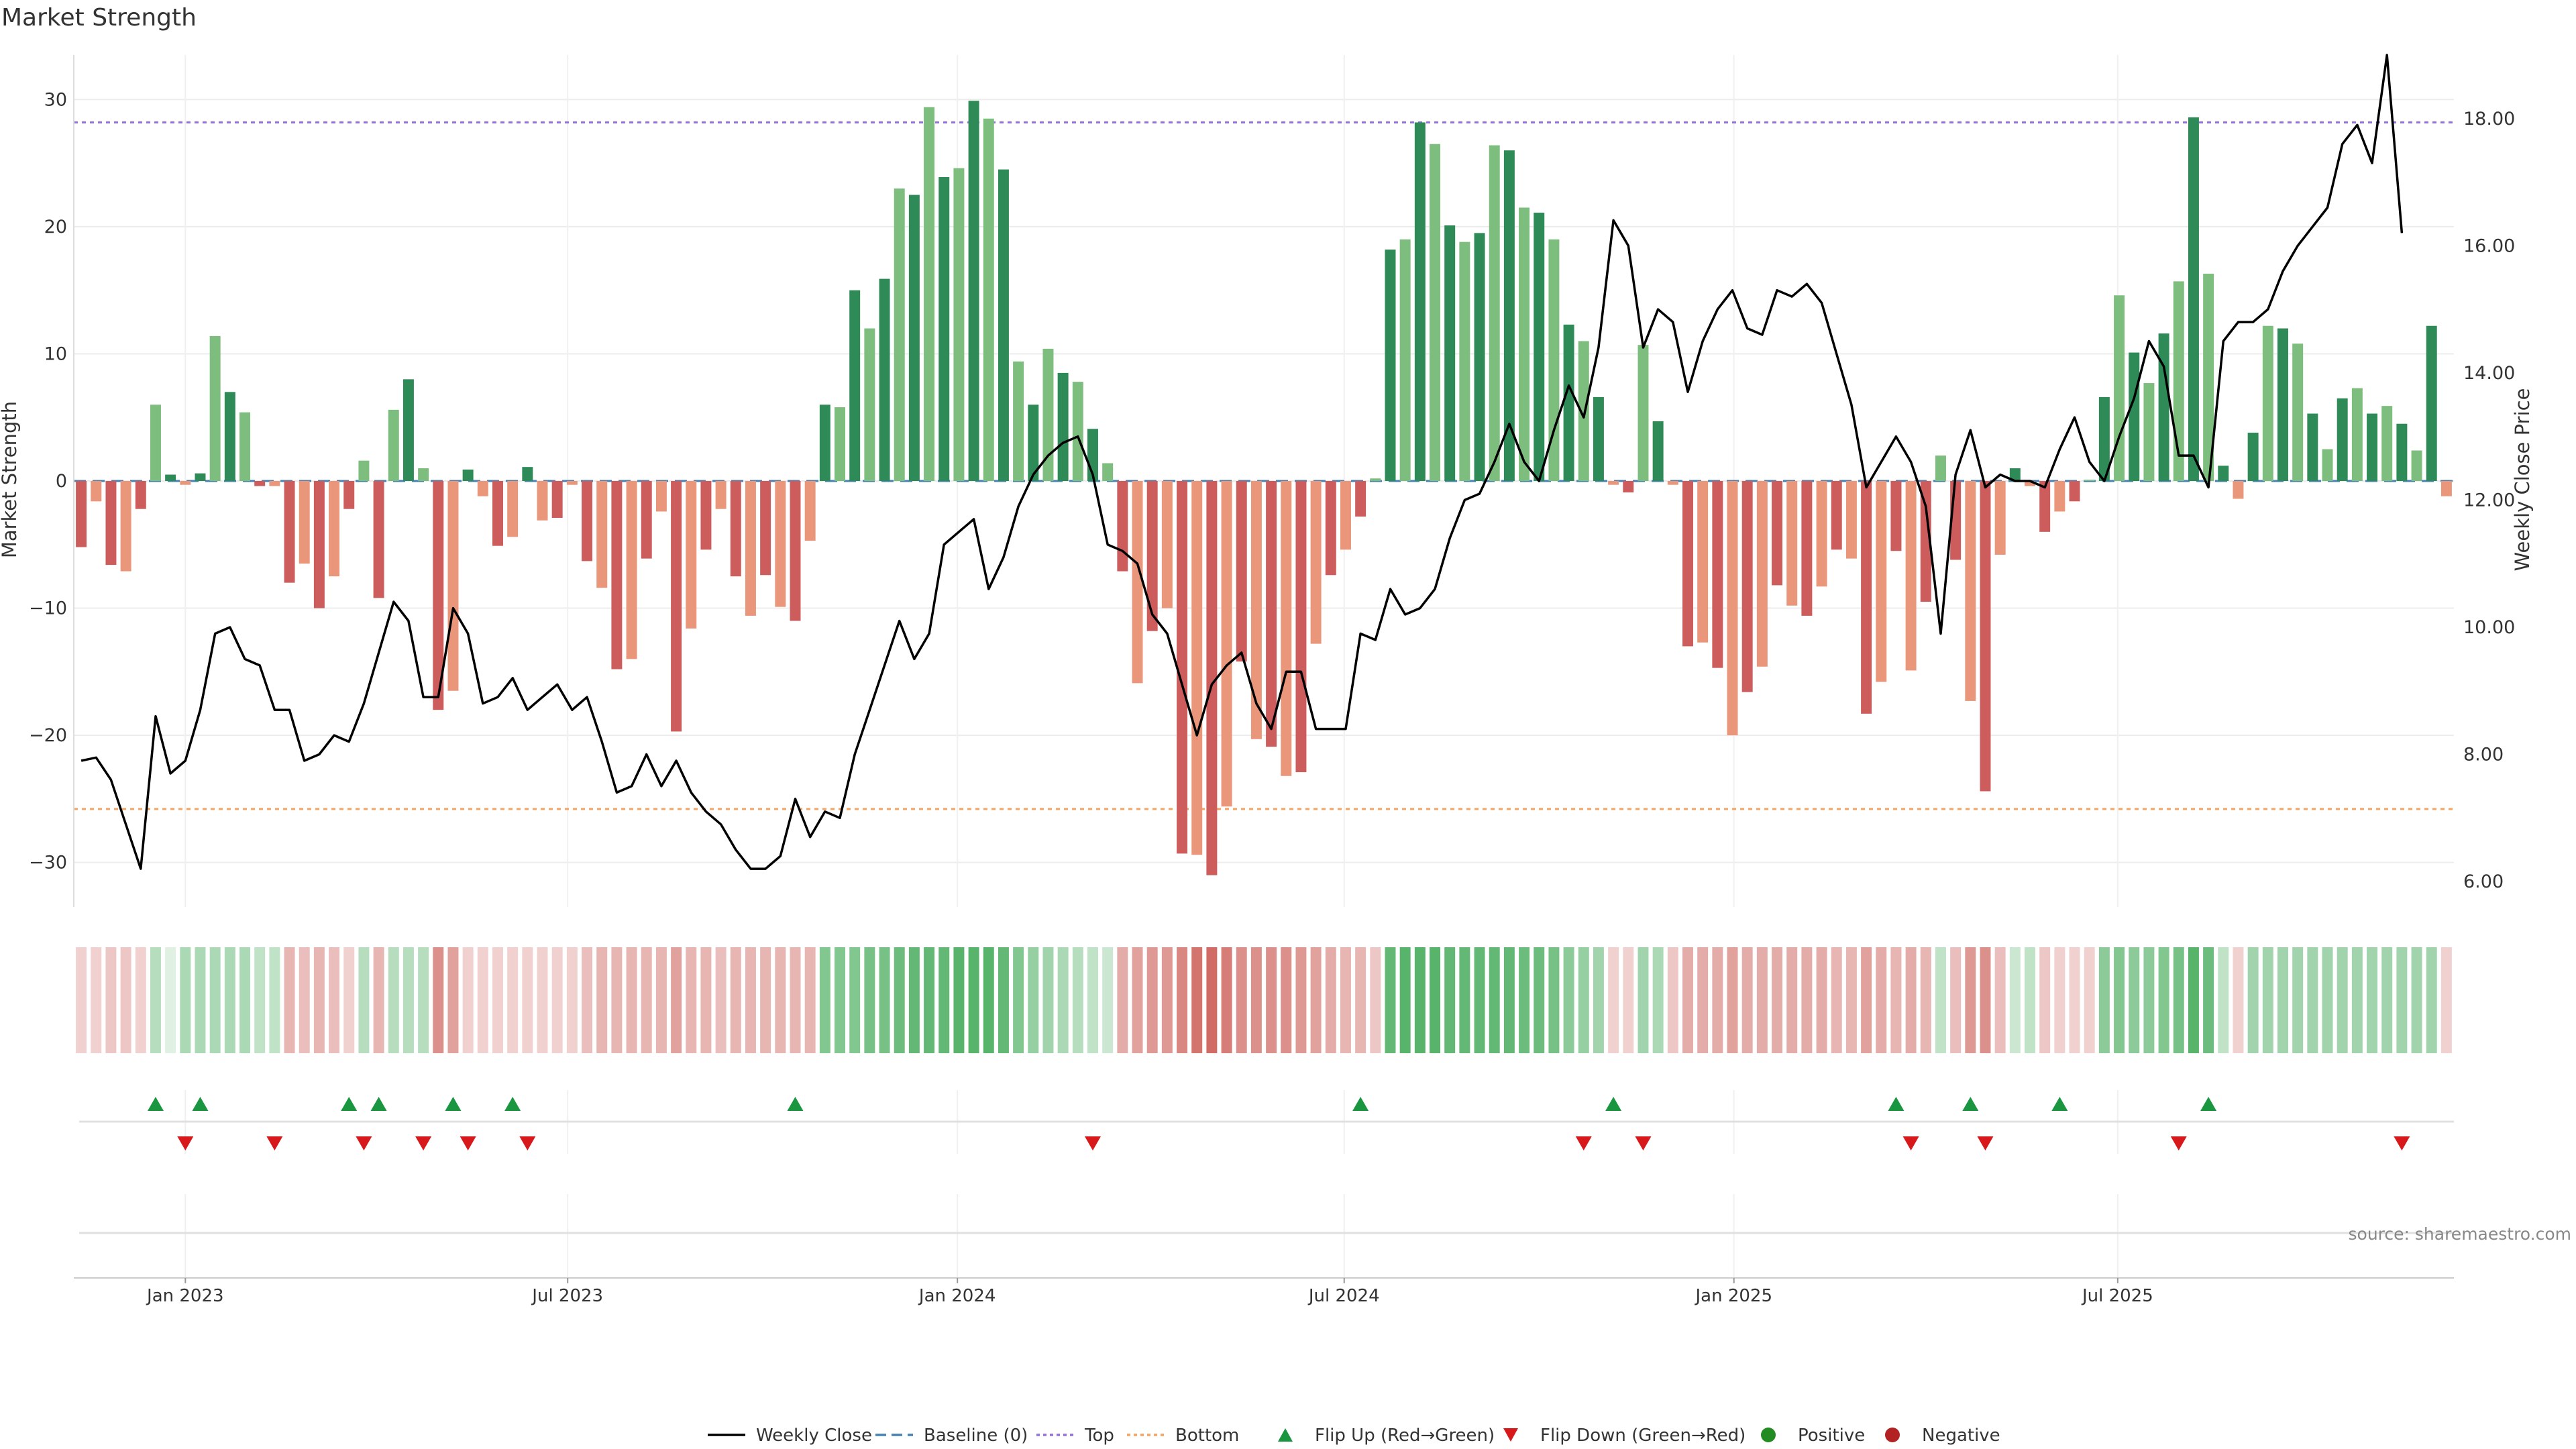 This screenshot has height=1449, width=2576. Describe the element at coordinates (2489, 373) in the screenshot. I see `y2-tick-label: 14.00` at that location.